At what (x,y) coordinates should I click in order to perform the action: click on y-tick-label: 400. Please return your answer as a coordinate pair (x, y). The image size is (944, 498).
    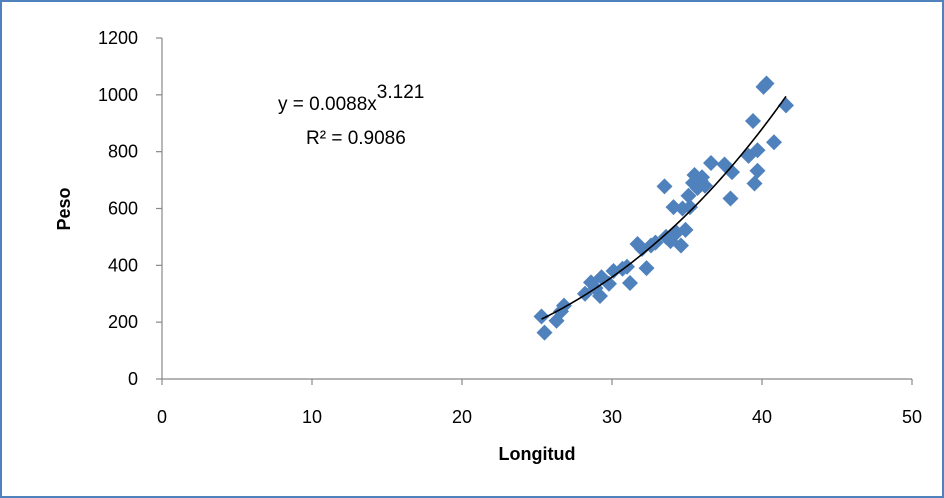
    Looking at the image, I should click on (123, 265).